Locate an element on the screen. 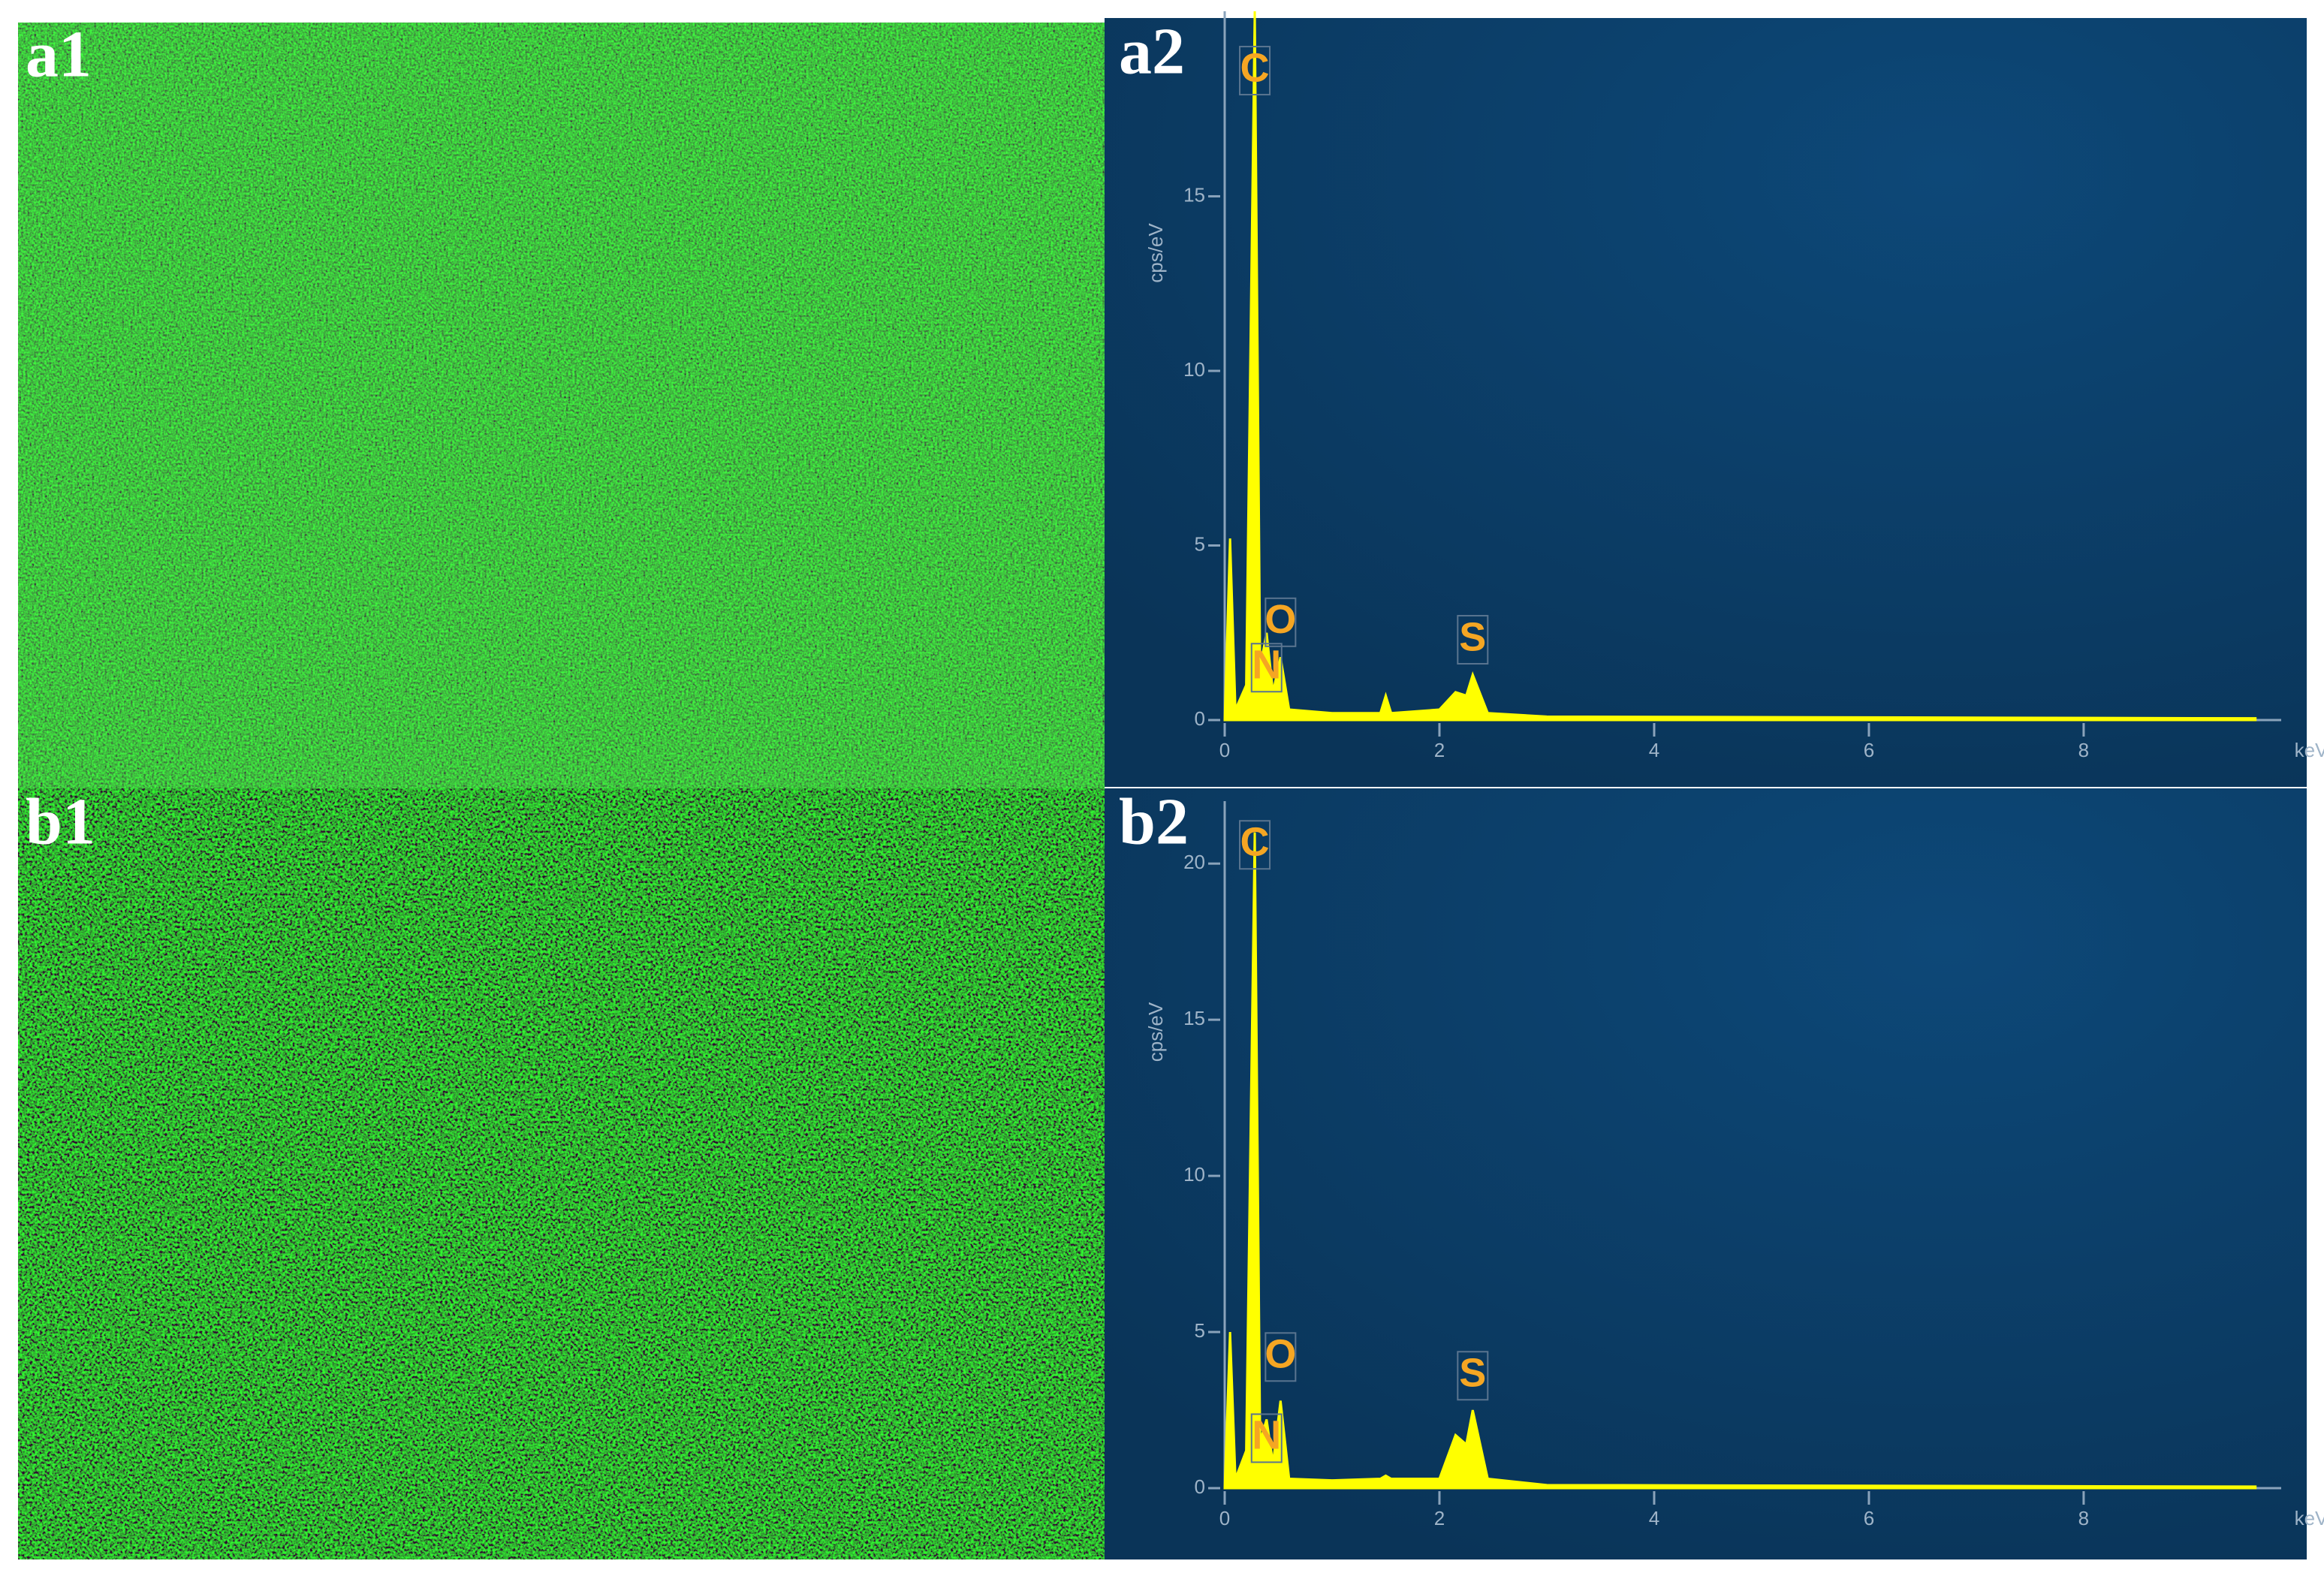 The width and height of the screenshot is (2324, 1576). y-tick-label: 20 is located at coordinates (1194, 862).